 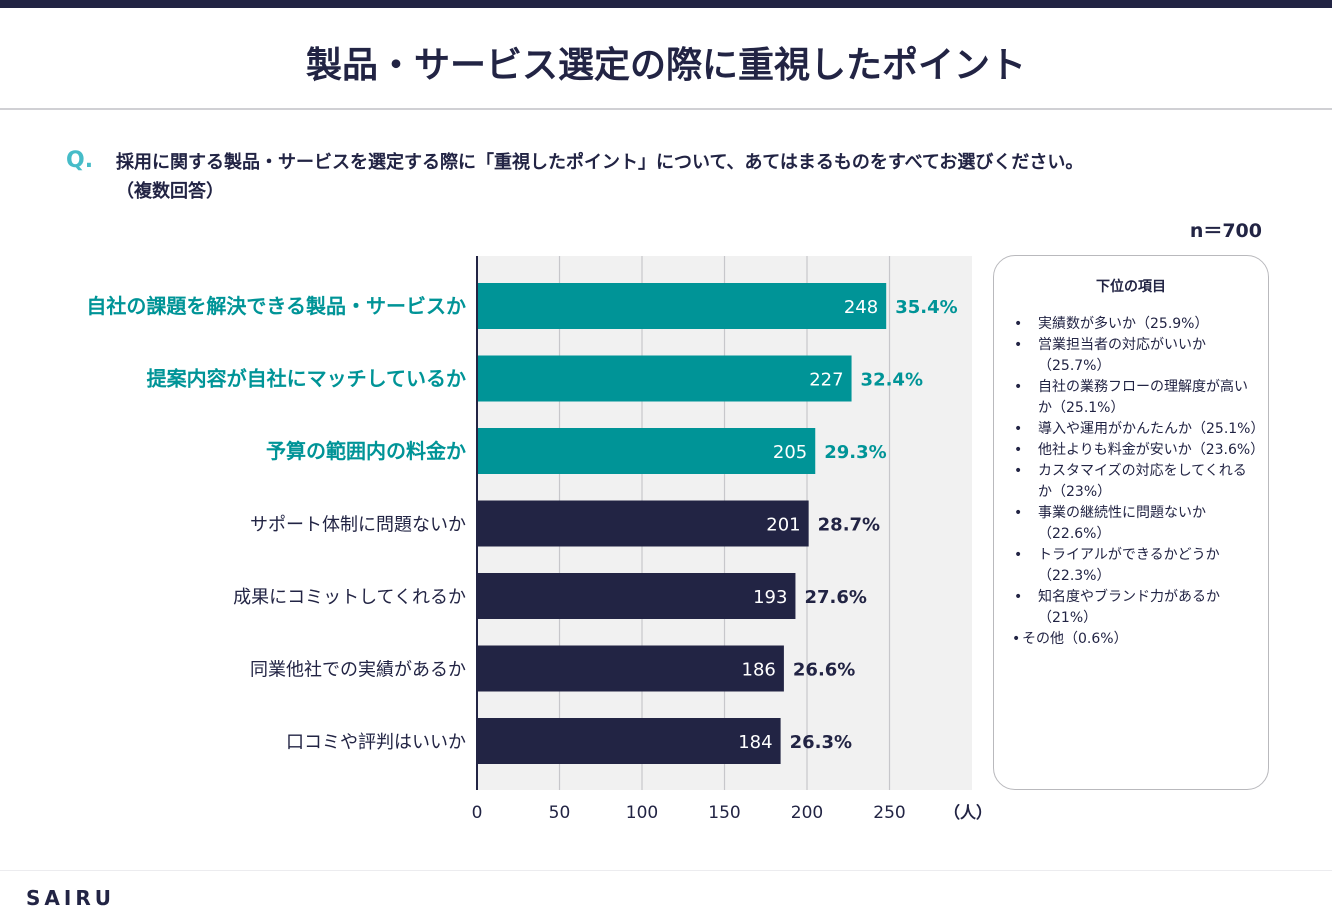 What do you see at coordinates (665, 65) in the screenshot?
I see `page-title: 製品・サービス選定の際に重視したポイント` at bounding box center [665, 65].